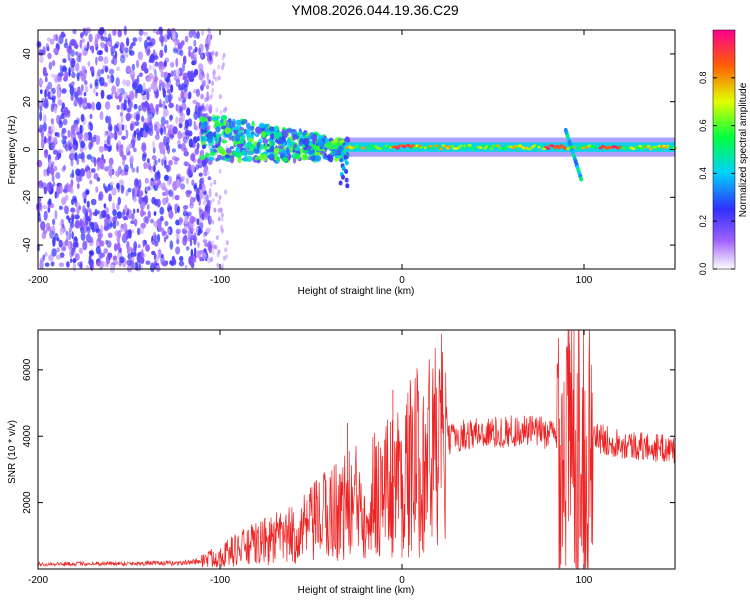 The width and height of the screenshot is (750, 600). What do you see at coordinates (342, 154) in the screenshot?
I see `dip-cell` at bounding box center [342, 154].